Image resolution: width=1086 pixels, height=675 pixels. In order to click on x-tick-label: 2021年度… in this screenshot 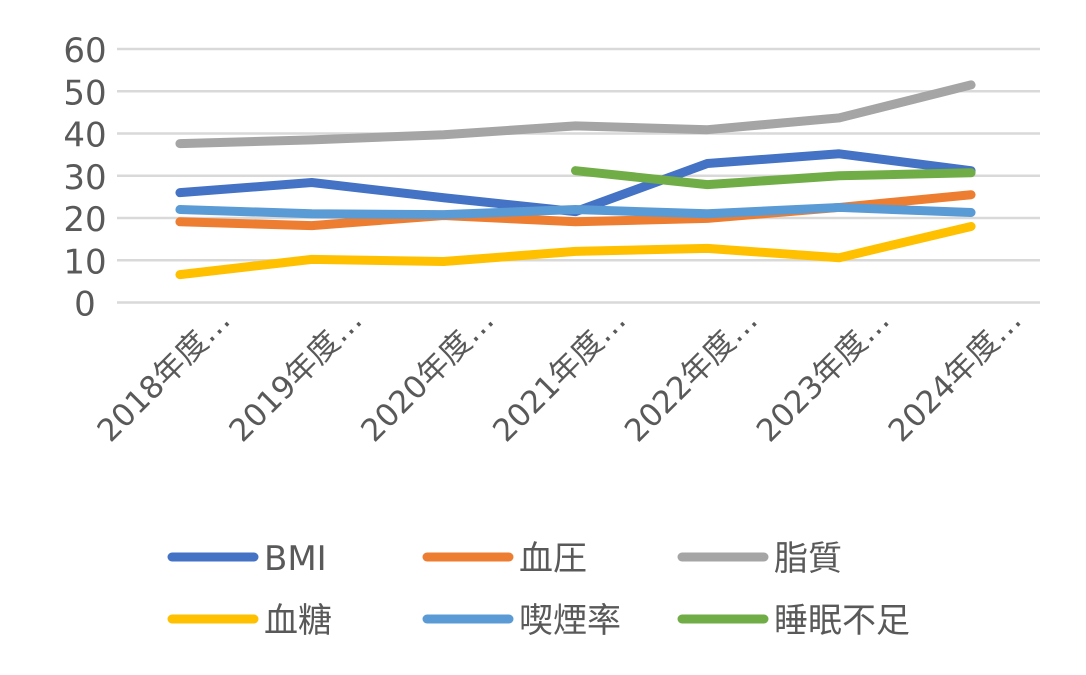, I will do `click(559, 375)`.